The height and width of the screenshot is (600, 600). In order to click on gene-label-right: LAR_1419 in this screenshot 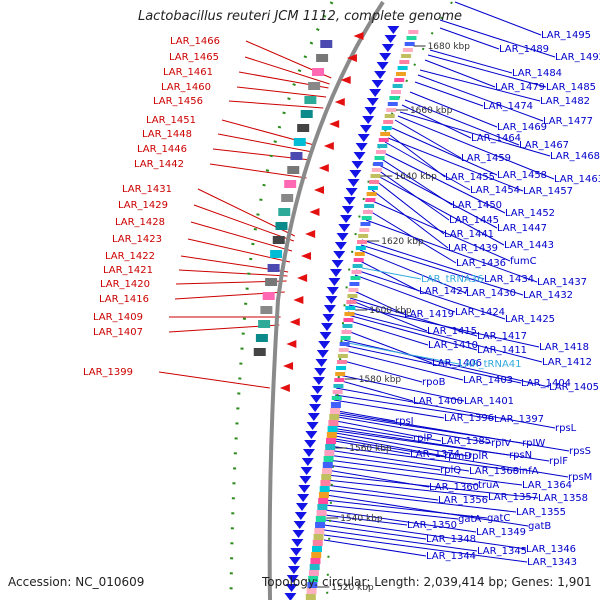, I will do `click(429, 314)`.